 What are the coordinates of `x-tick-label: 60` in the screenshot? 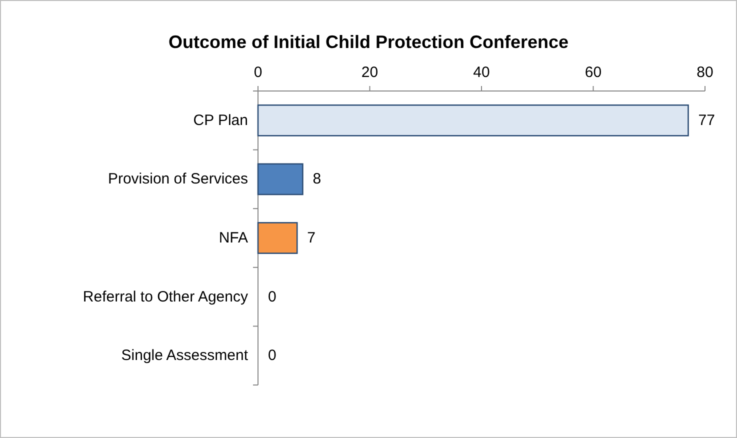 It's located at (593, 72).